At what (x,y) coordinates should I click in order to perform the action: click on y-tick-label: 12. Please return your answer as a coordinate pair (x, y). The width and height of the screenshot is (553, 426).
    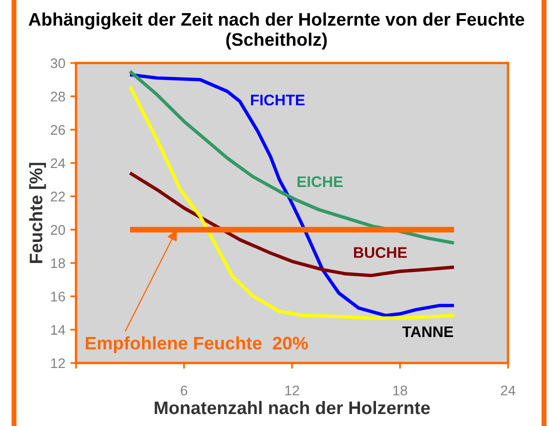
    Looking at the image, I should click on (58, 363).